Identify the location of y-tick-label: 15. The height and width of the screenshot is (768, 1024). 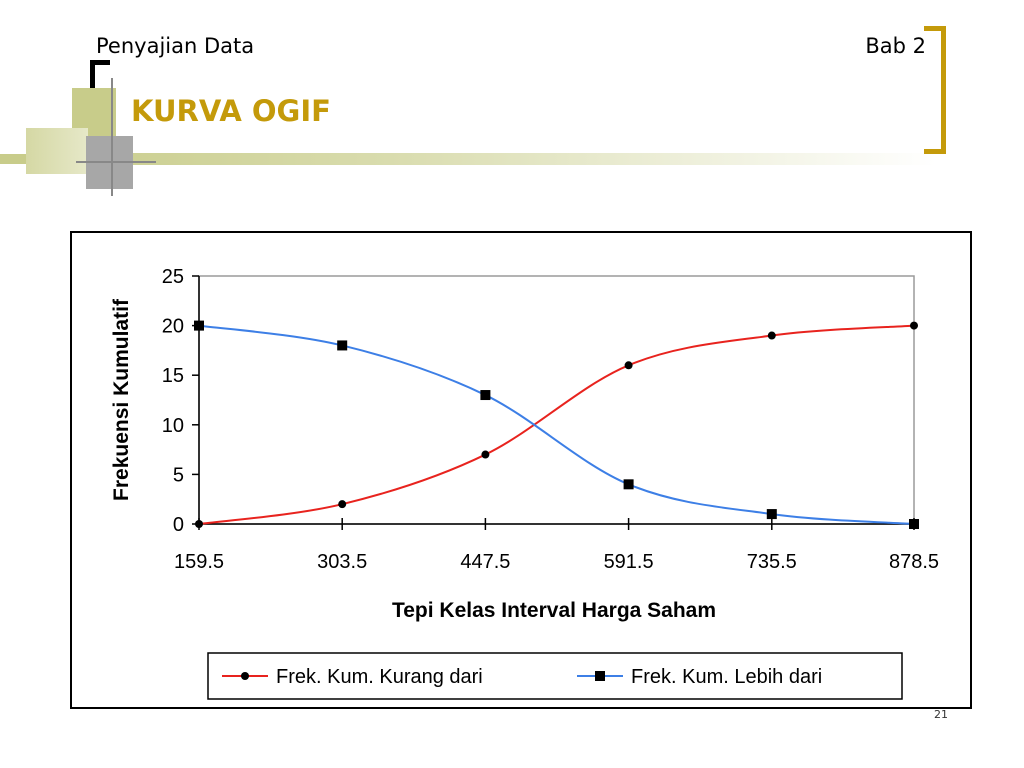
(173, 376).